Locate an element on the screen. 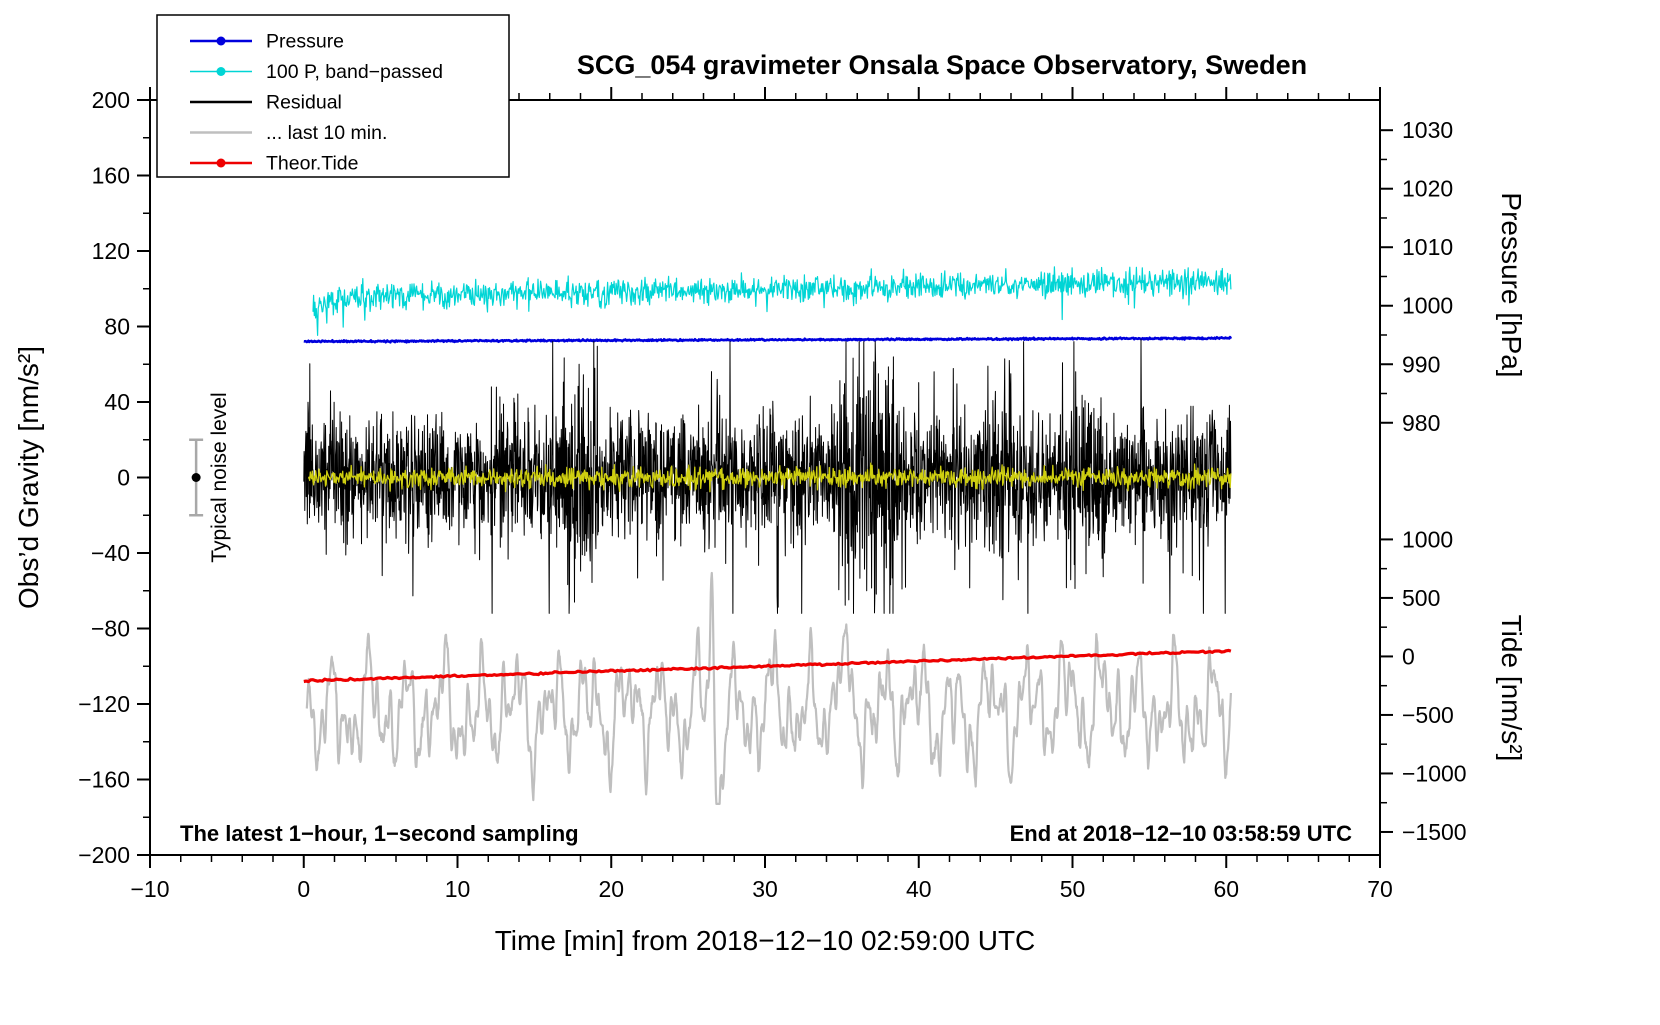  tide-axis-label: Tide [nm/s²] is located at coordinates (1511, 688).